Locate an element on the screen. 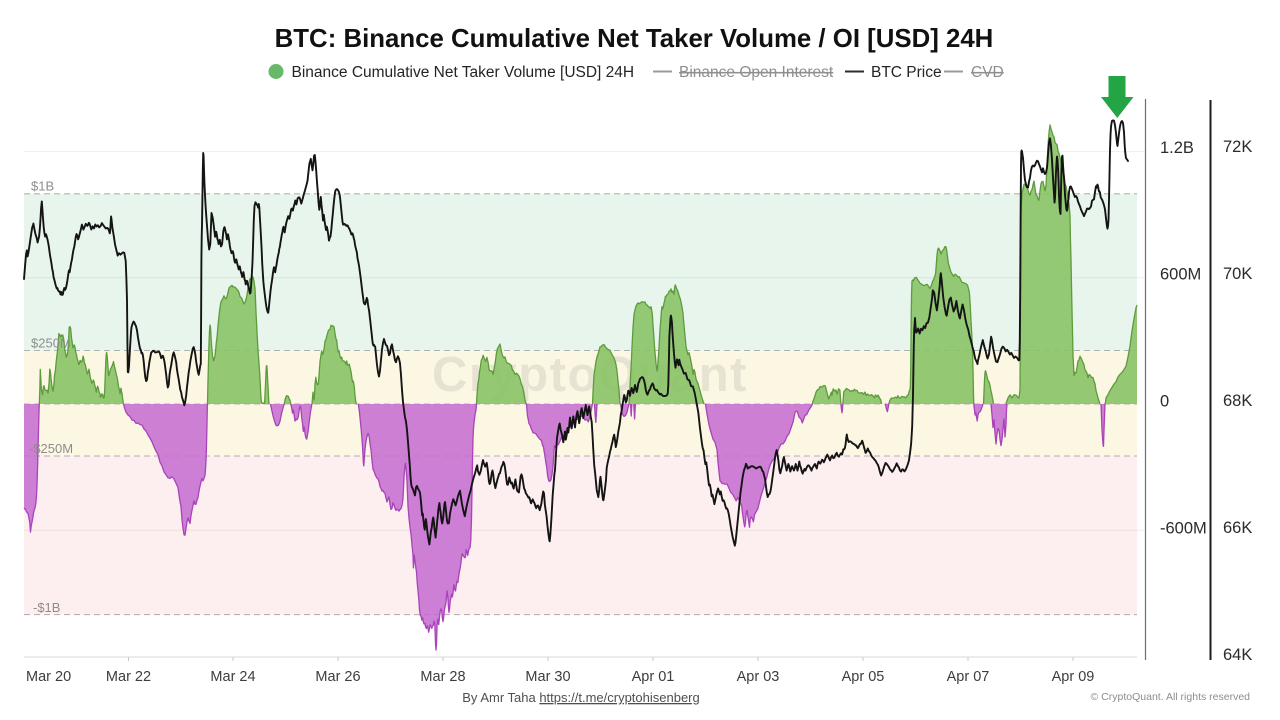 This screenshot has width=1280, height=720. svg-text: Apr 07 is located at coordinates (968, 677).